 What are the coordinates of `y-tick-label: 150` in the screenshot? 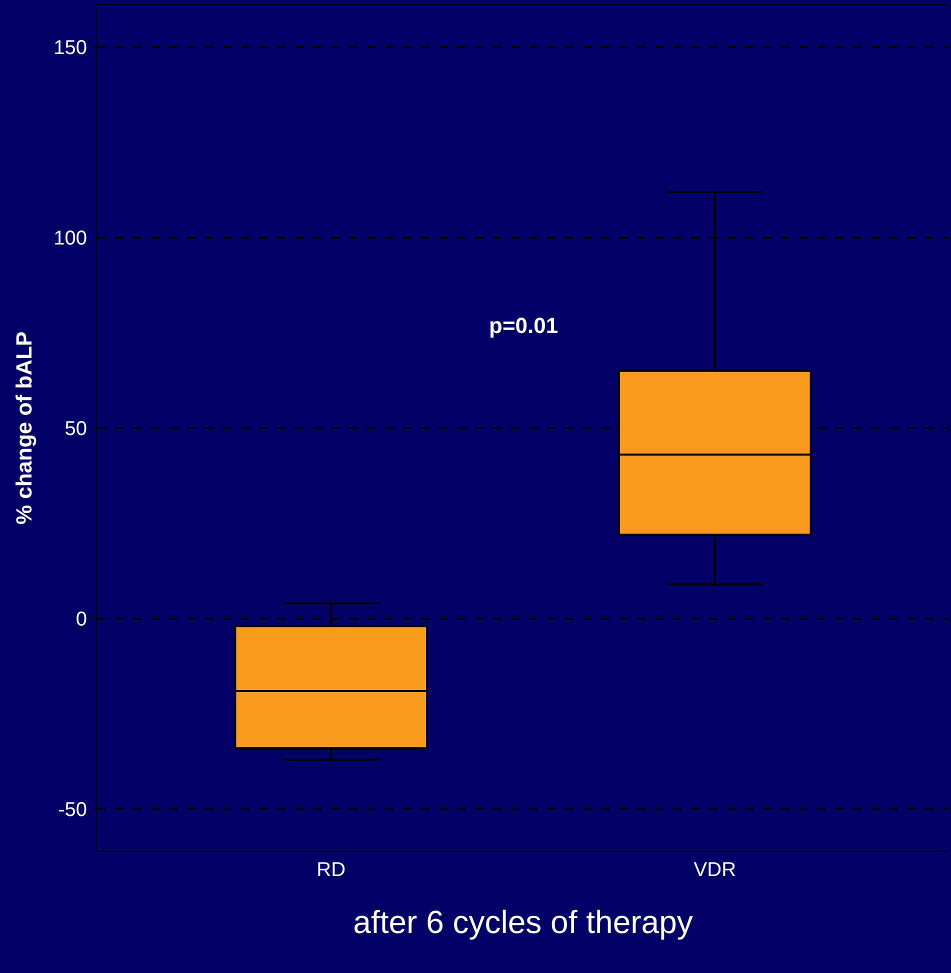 It's located at (70, 47).